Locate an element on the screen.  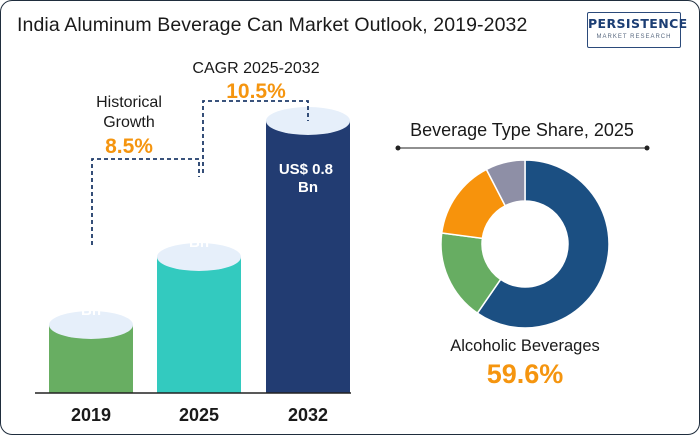
donut-title: Beverage Type Share, 2025 is located at coordinates (522, 130).